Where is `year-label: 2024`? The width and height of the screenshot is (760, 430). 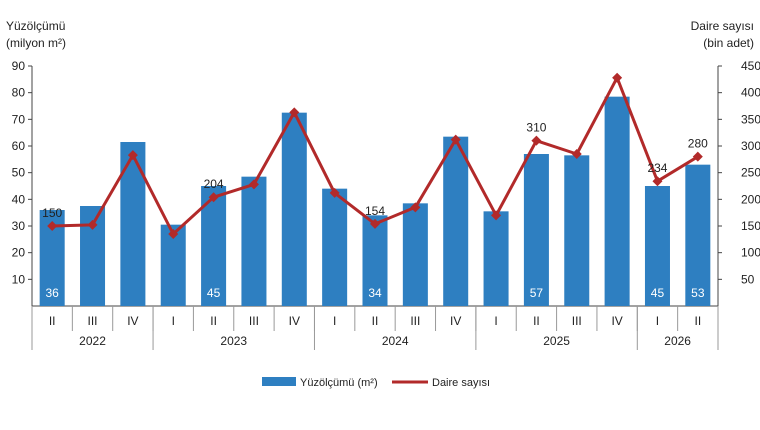
year-label: 2024 is located at coordinates (395, 341).